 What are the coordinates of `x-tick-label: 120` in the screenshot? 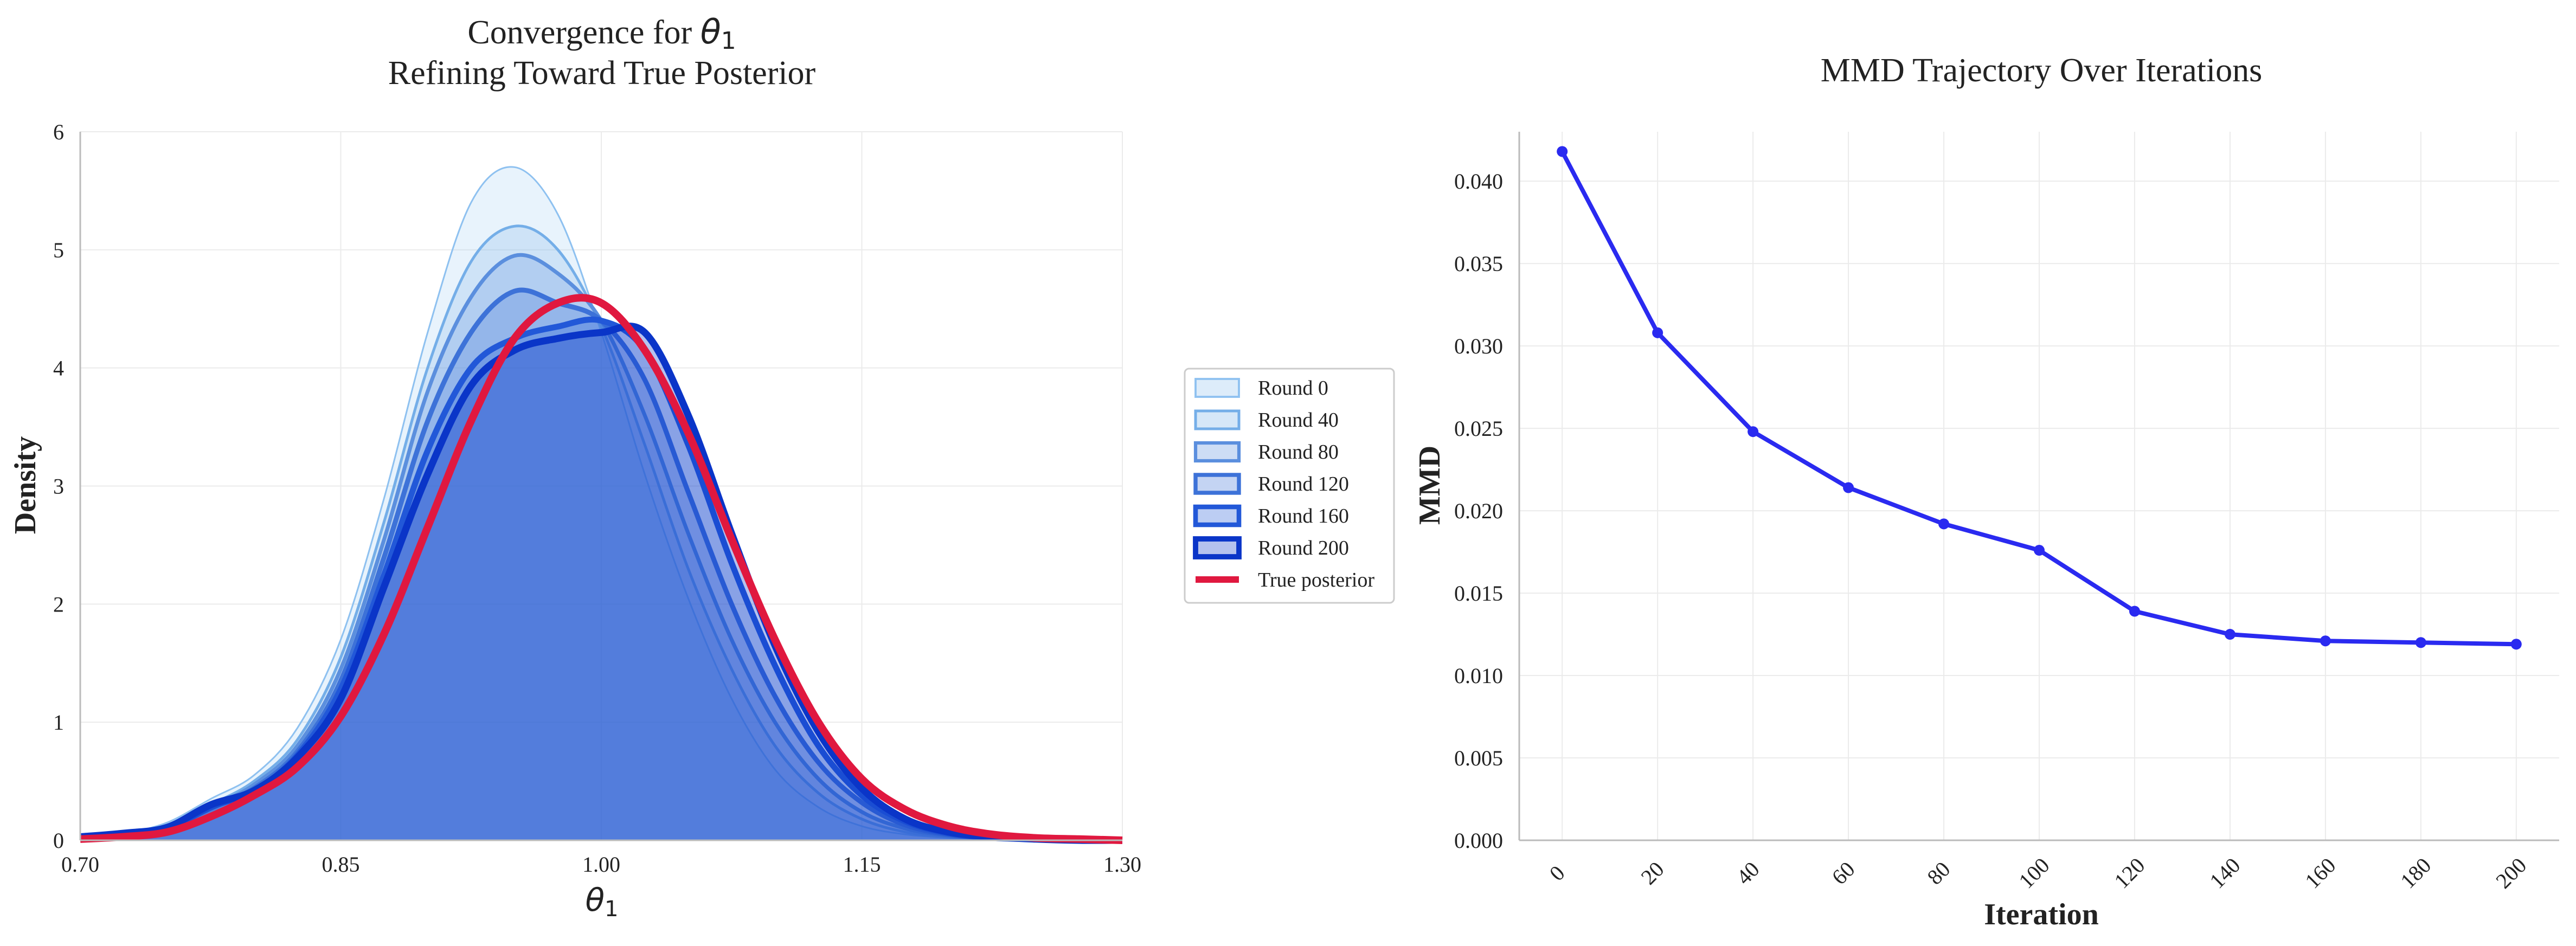 It's located at (2129, 873).